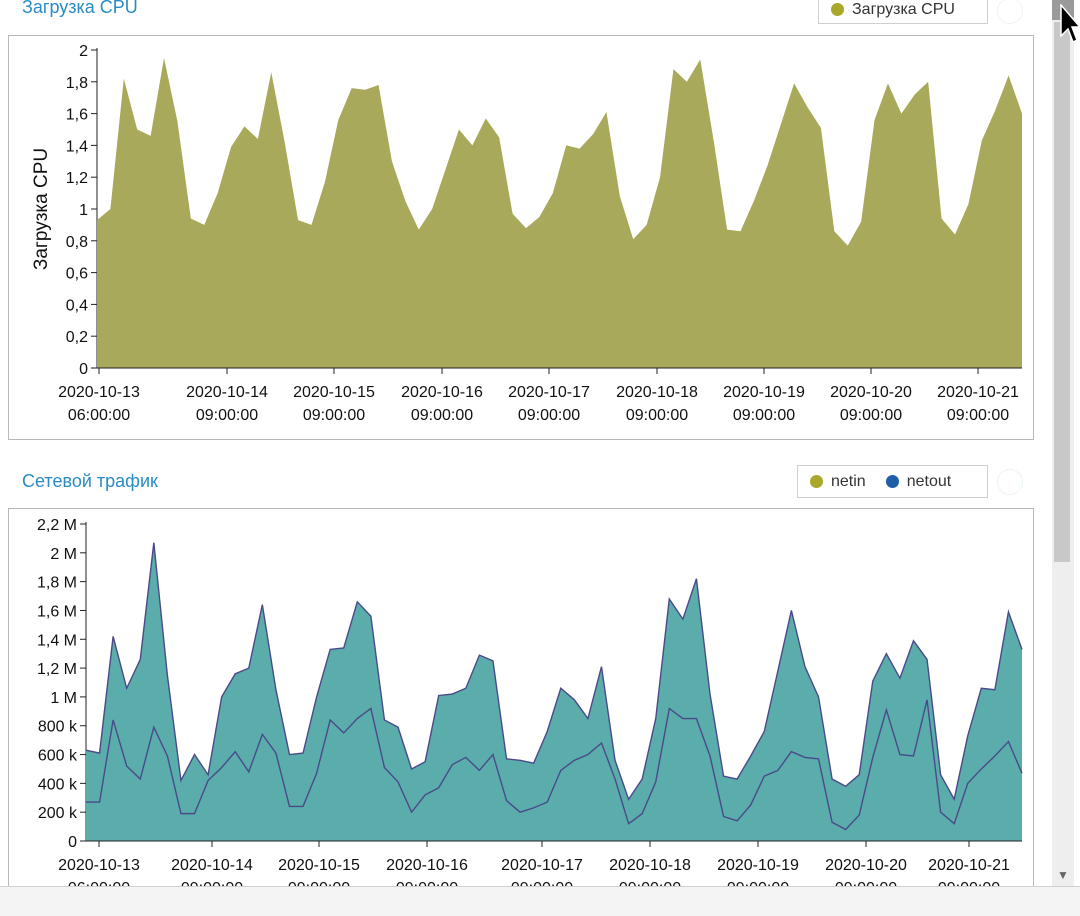  What do you see at coordinates (57, 640) in the screenshot?
I see `y-tick-label: 1,4 M` at bounding box center [57, 640].